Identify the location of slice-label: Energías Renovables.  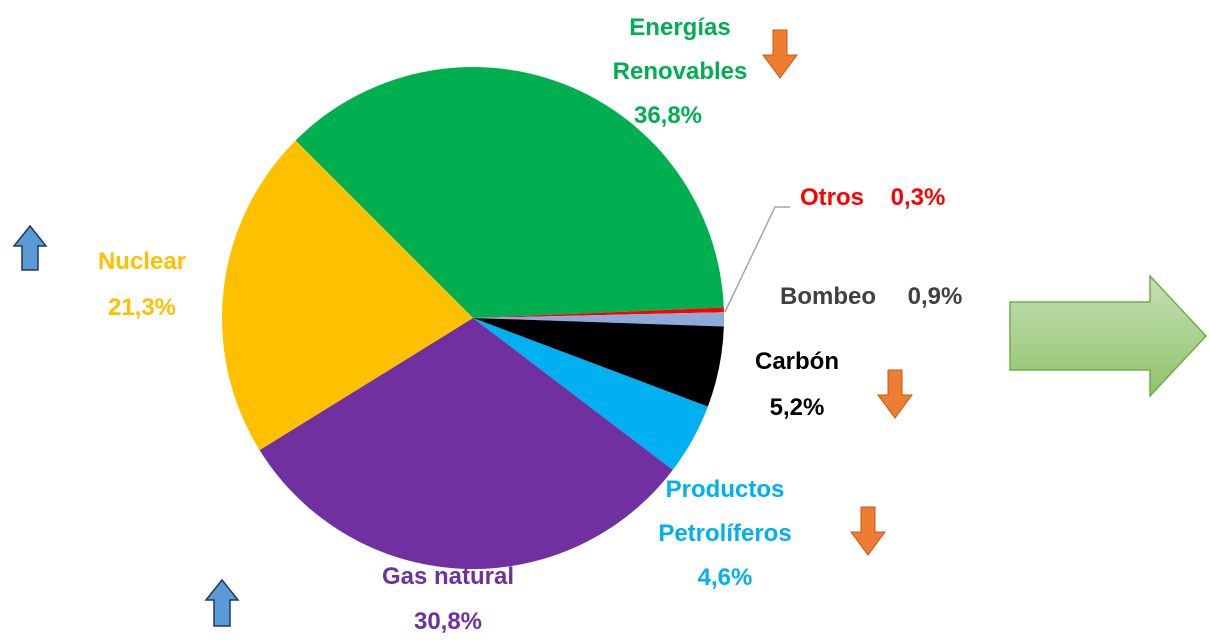
(680, 49).